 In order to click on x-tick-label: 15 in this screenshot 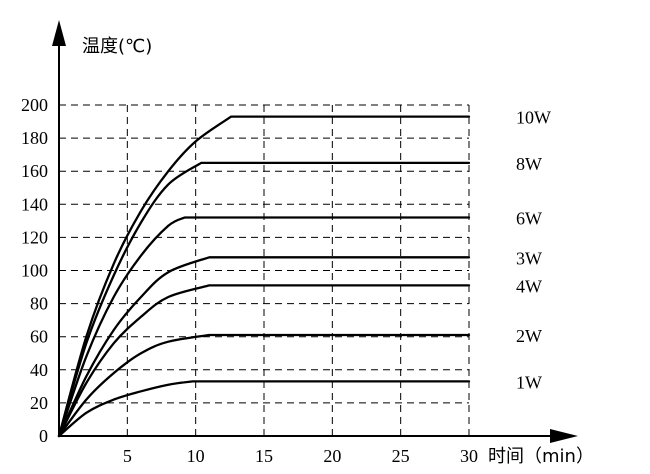, I will do `click(264, 456)`.